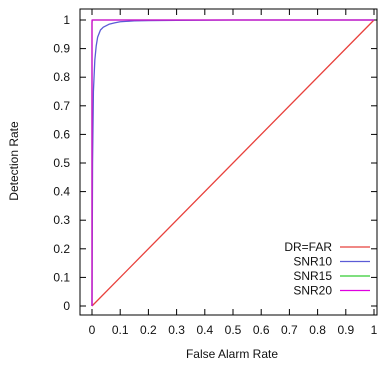 The image size is (380, 369). I want to click on y-tick-label: 0.4, so click(61, 192).